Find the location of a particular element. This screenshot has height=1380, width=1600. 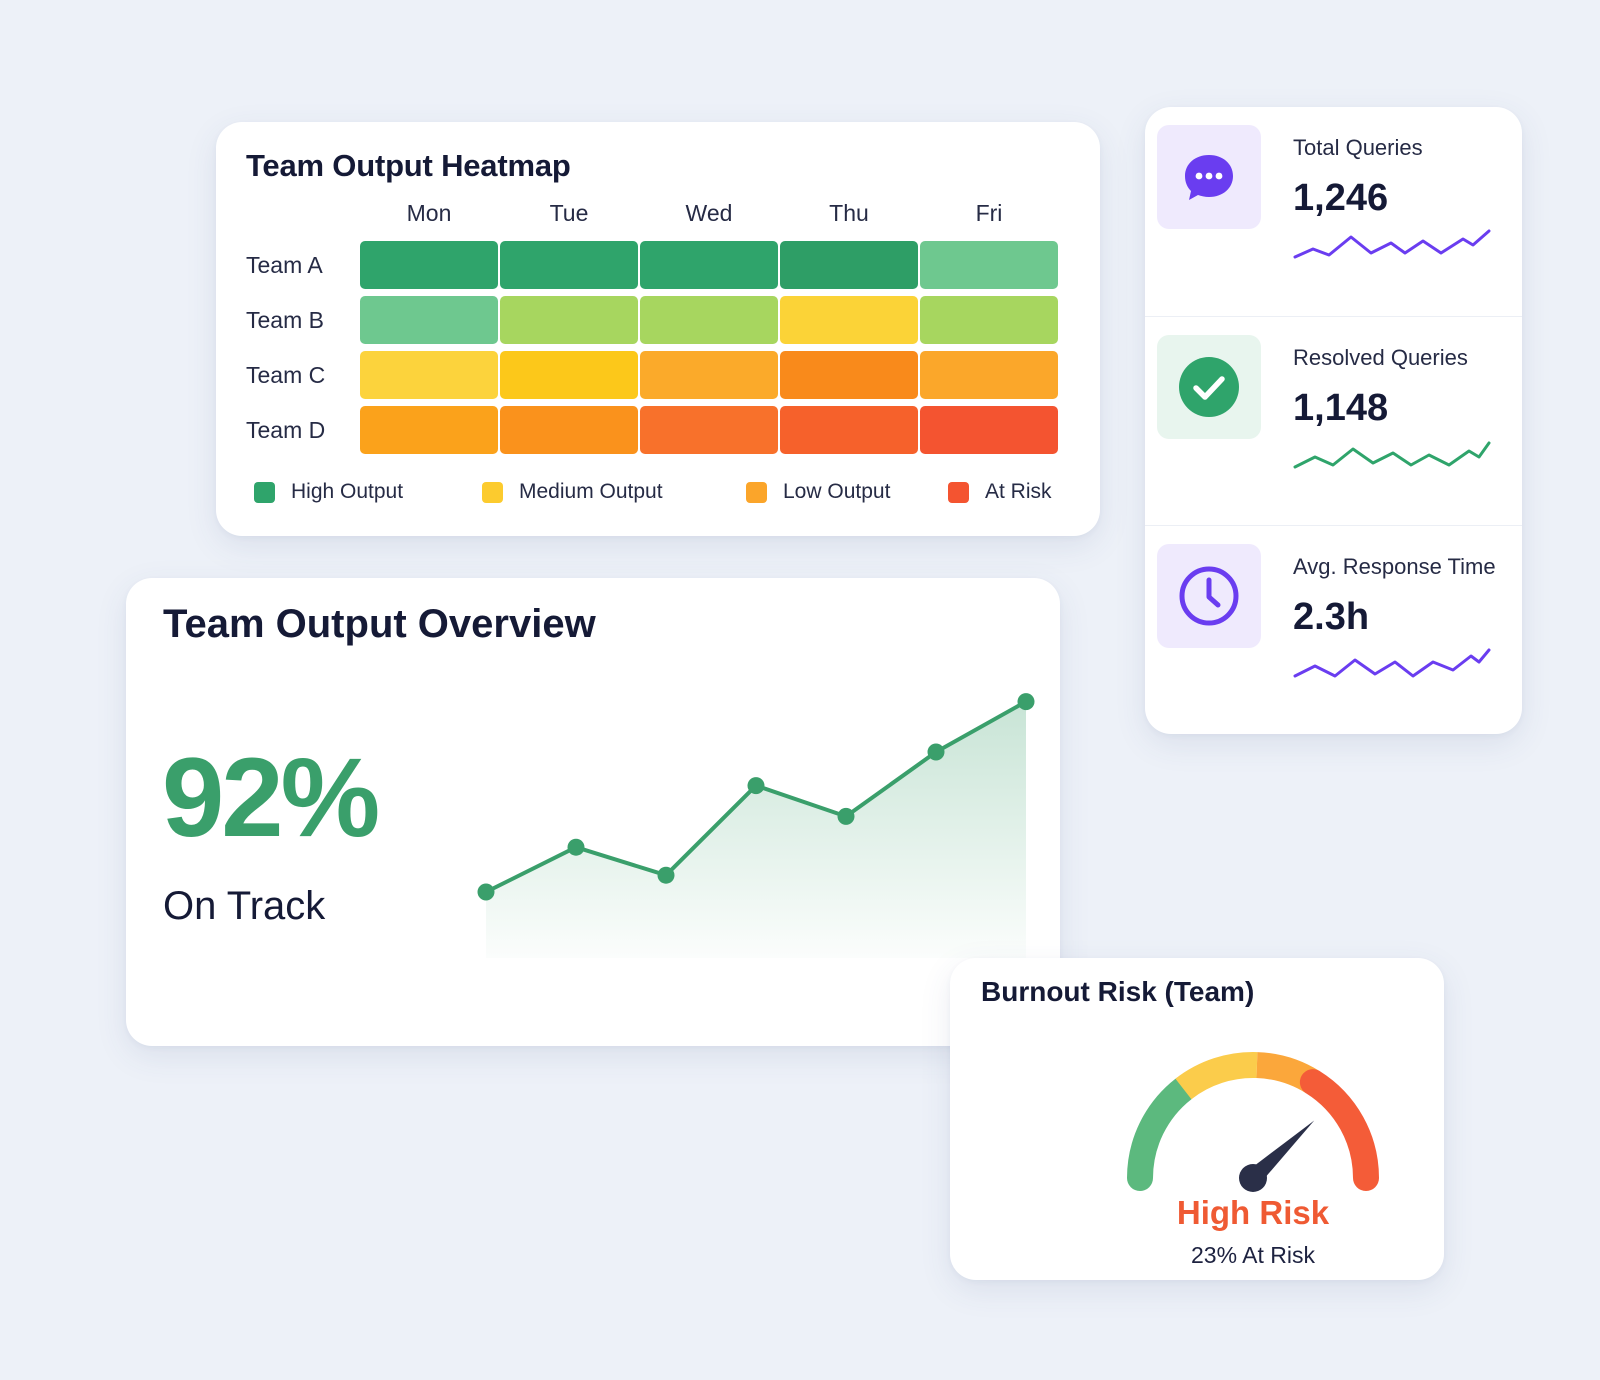

heatmap-day-label: Mon is located at coordinates (429, 213).